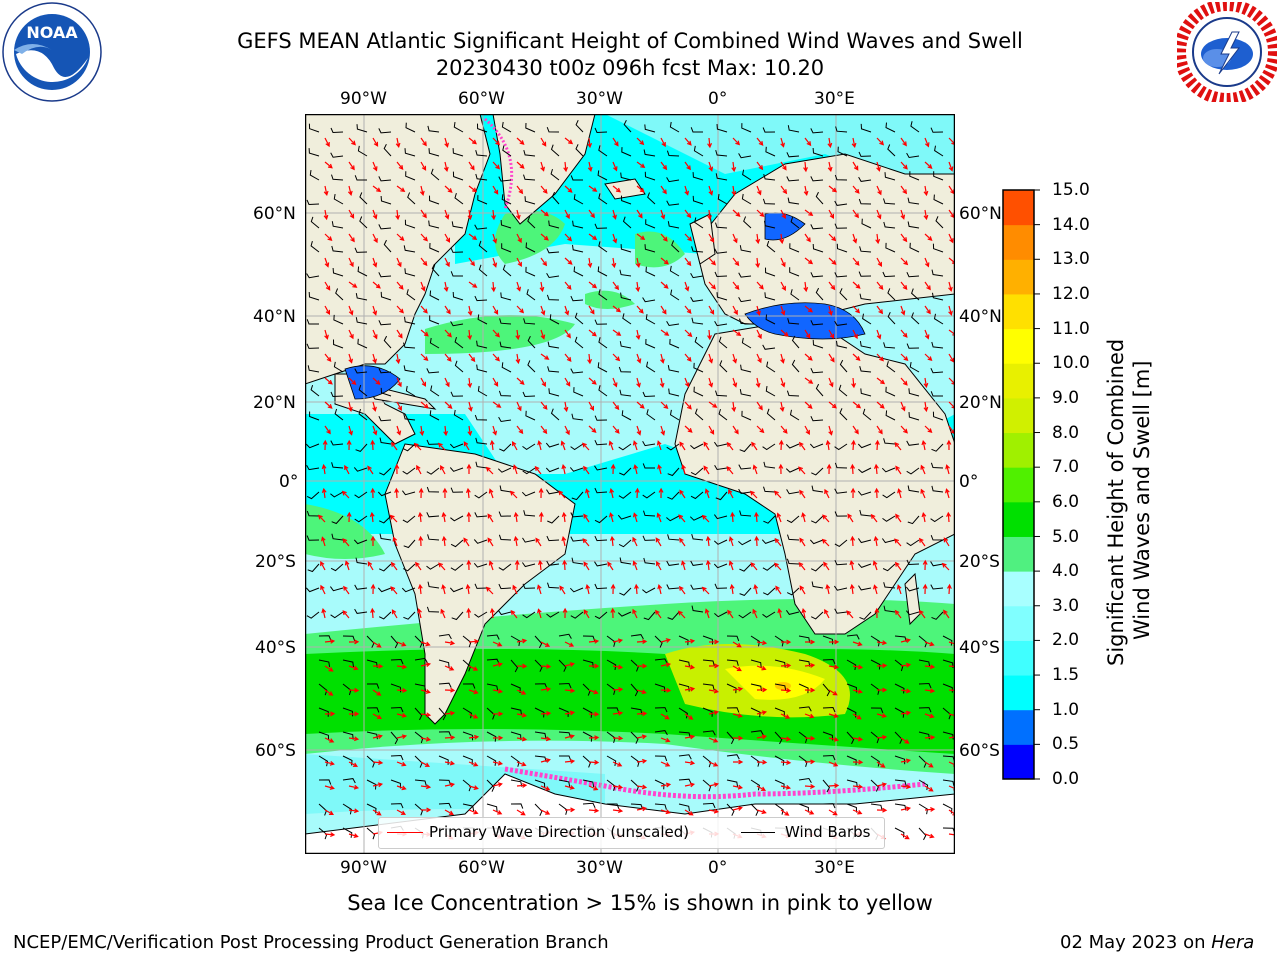 The image size is (1280, 960). I want to click on colorbar-frame, so click(1018, 484).